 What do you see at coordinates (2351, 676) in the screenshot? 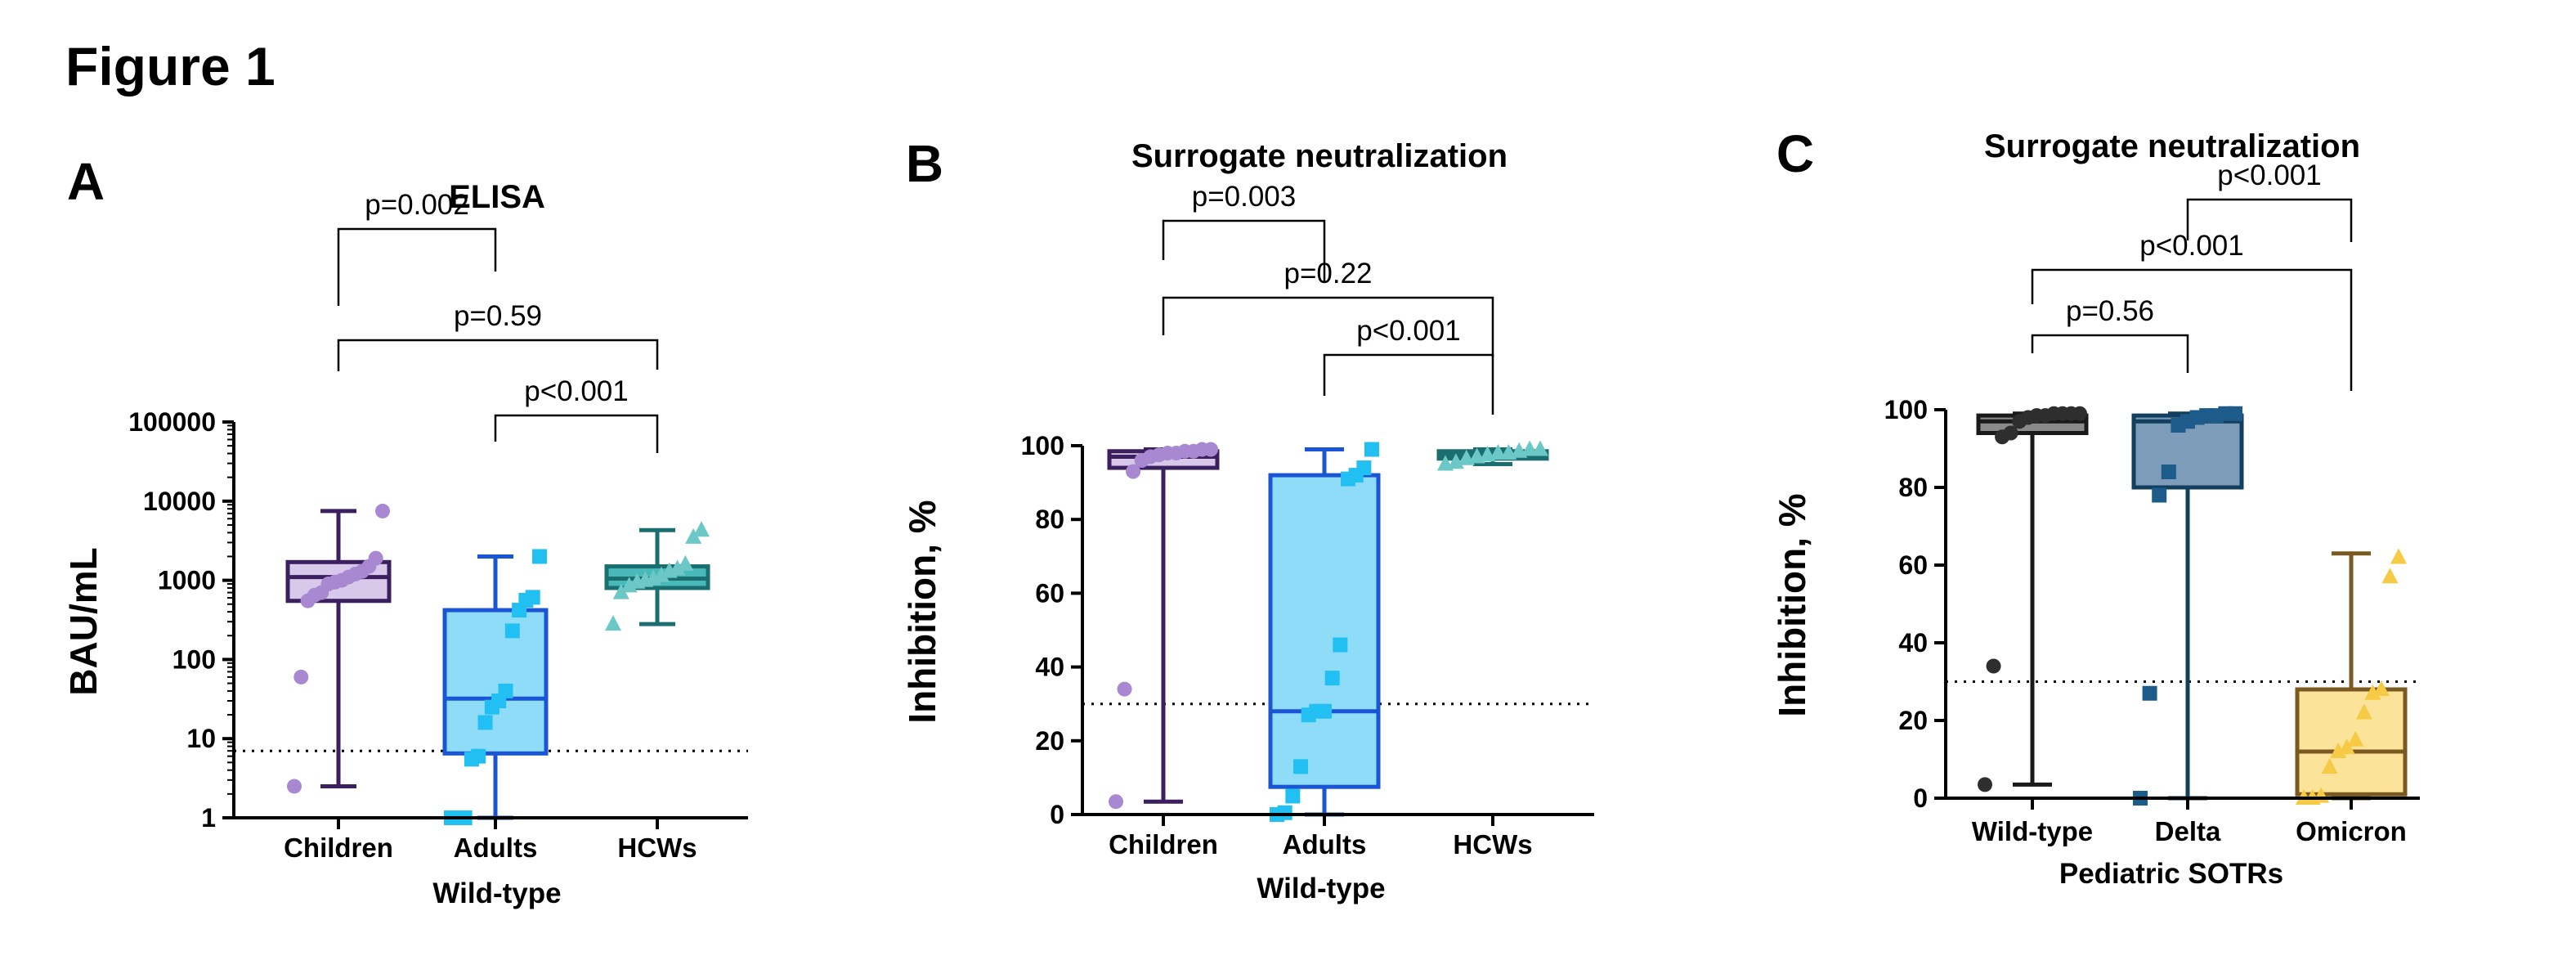
I see `series-omicron` at bounding box center [2351, 676].